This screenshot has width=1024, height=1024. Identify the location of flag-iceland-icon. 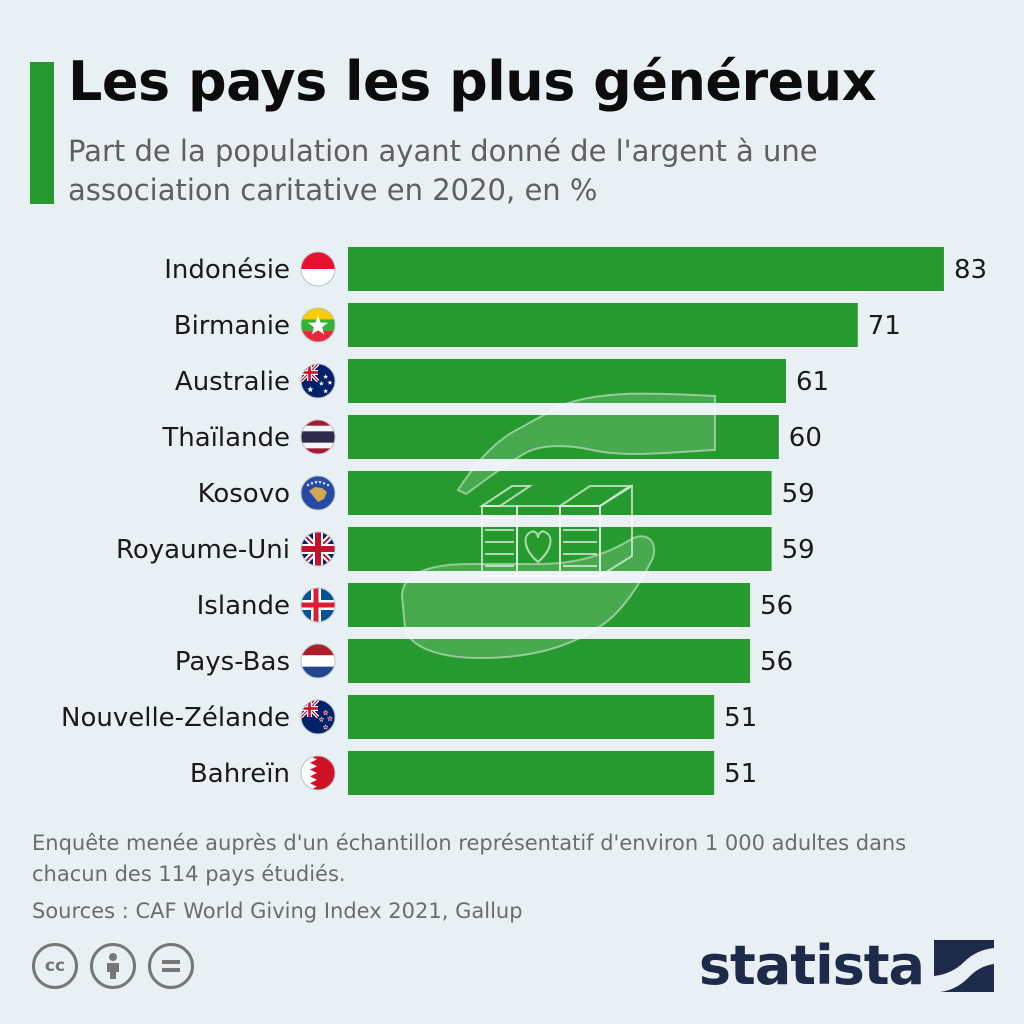
(318, 605).